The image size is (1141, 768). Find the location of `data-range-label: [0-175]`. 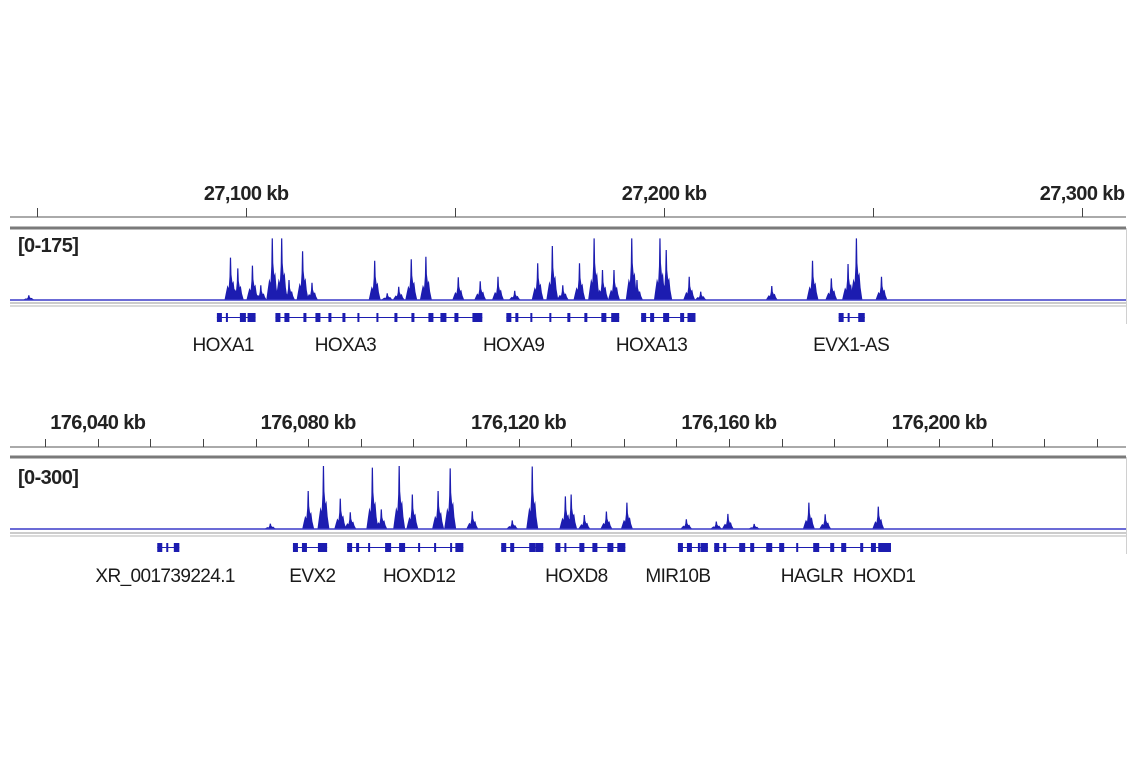

data-range-label: [0-175] is located at coordinates (48, 246).